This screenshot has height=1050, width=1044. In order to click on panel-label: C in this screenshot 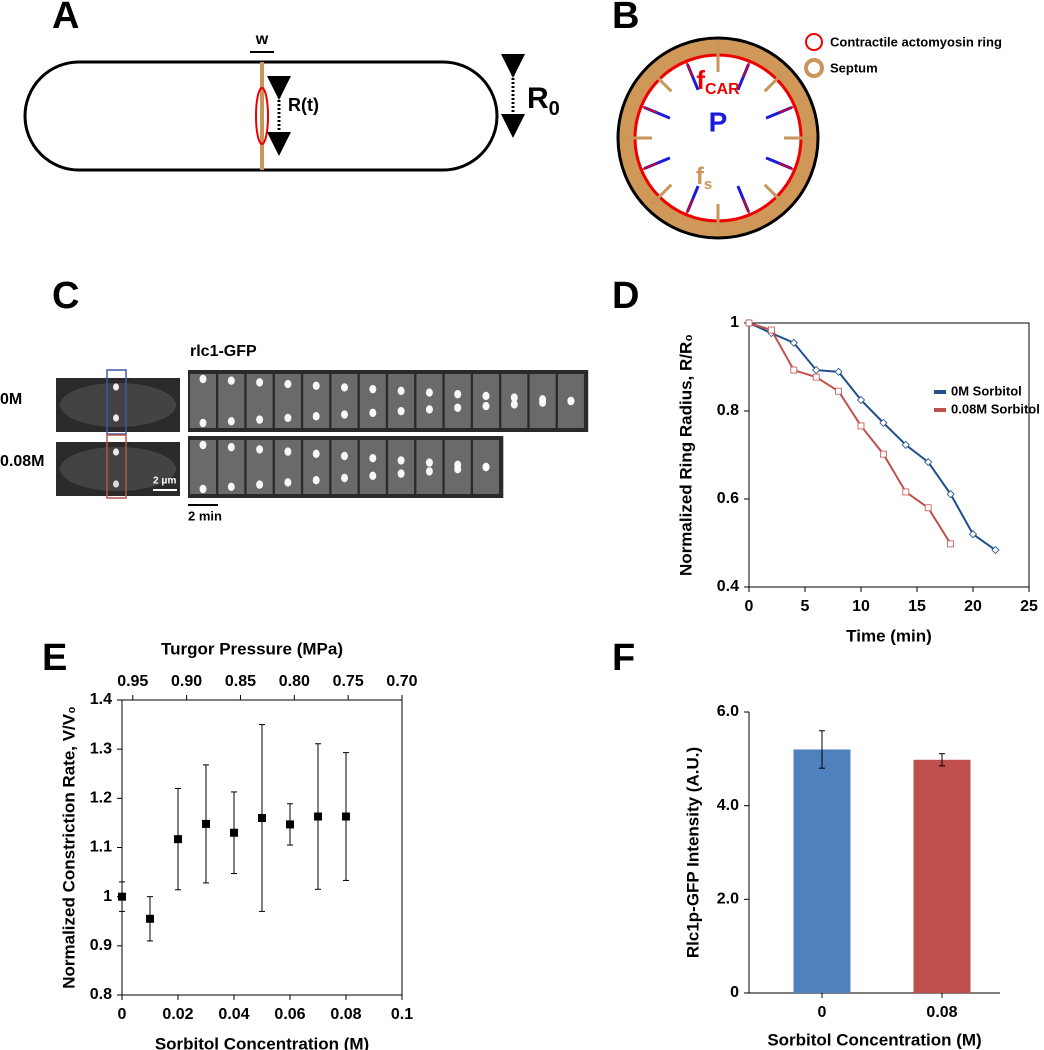, I will do `click(65, 296)`.